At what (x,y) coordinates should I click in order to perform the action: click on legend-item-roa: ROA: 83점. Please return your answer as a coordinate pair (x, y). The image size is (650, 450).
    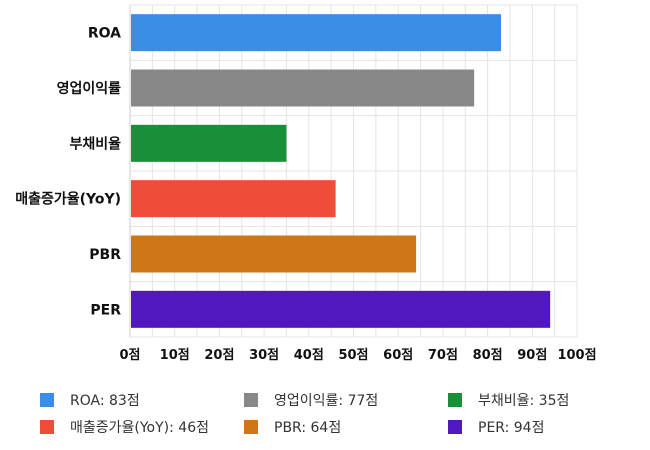
    Looking at the image, I should click on (90, 400).